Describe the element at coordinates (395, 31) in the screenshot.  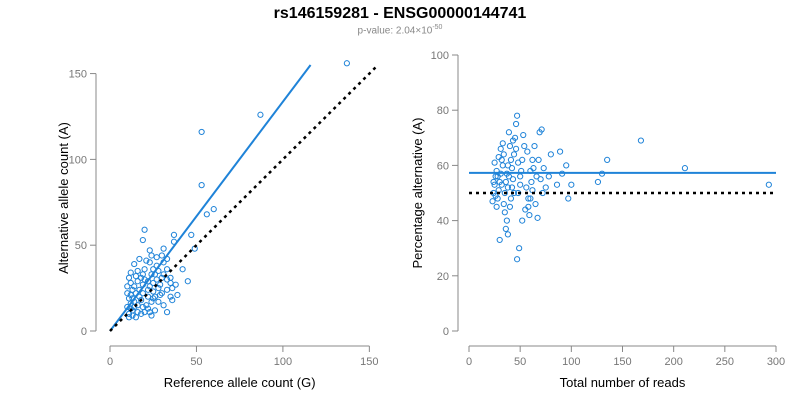
I see `pvalue-text: p-value: 2.04×10` at that location.